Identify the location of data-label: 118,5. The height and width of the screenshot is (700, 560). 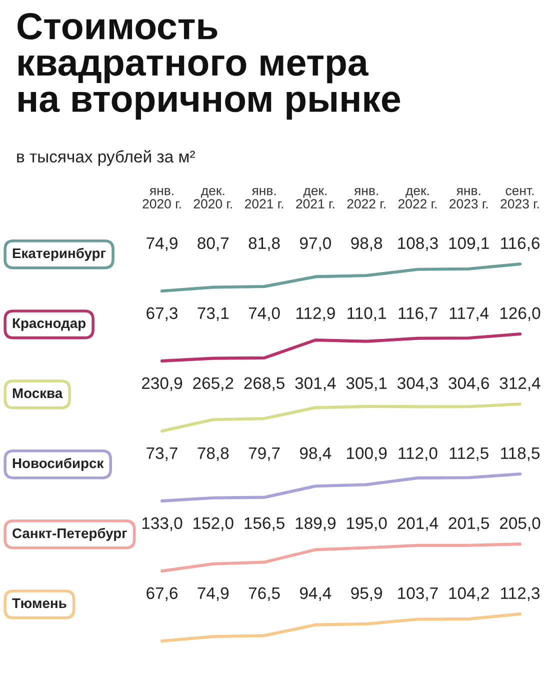
(520, 454).